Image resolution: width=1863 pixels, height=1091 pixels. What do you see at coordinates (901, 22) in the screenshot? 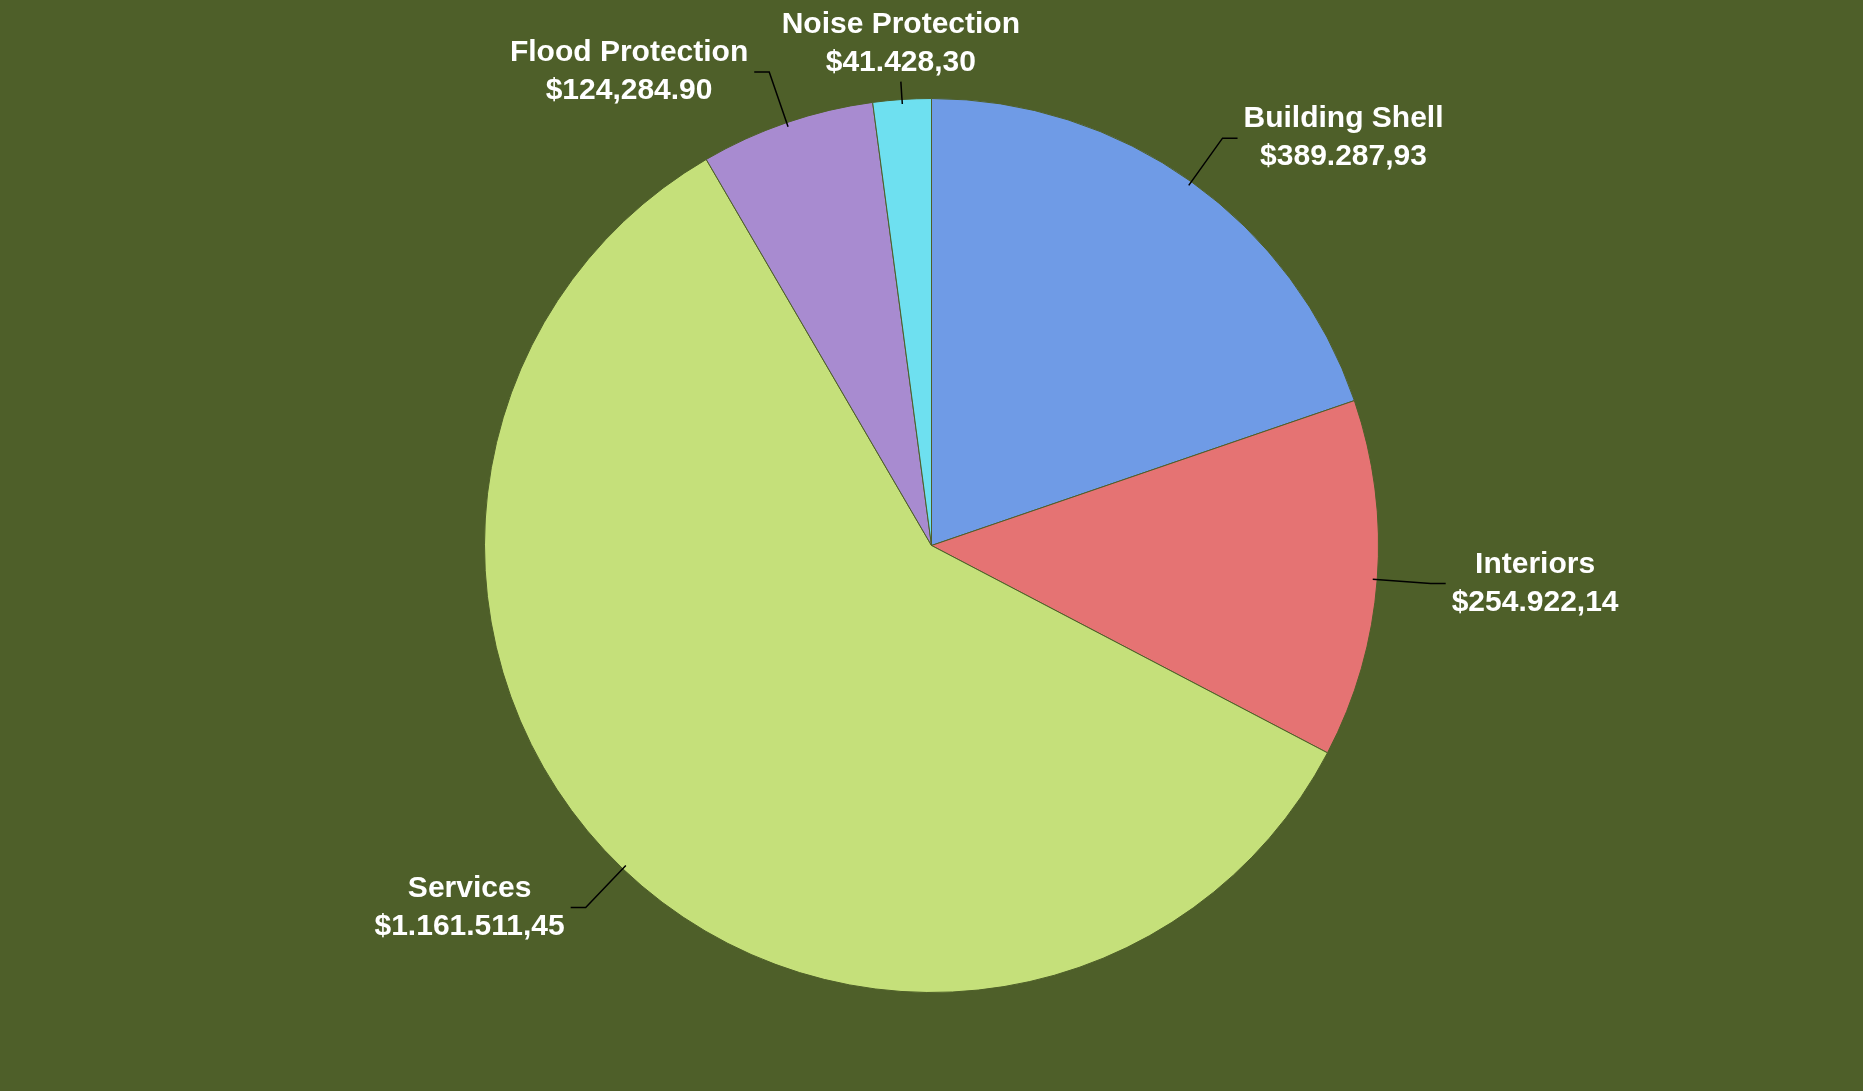
I see `slice-label: Noise Protection` at bounding box center [901, 22].